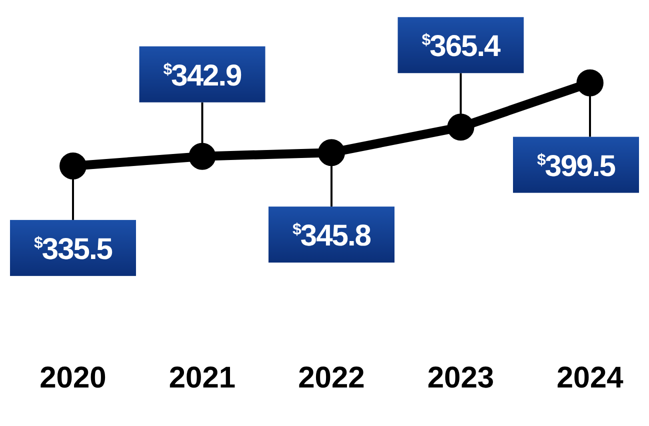 This screenshot has width=649, height=426. What do you see at coordinates (331, 377) in the screenshot?
I see `x-tick-label: 2022` at bounding box center [331, 377].